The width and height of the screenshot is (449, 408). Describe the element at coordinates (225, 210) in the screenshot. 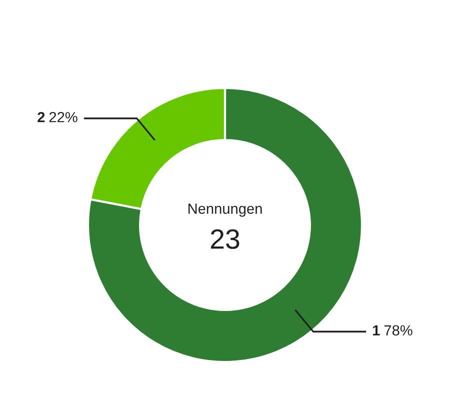

I see `text: Nennungen` at that location.